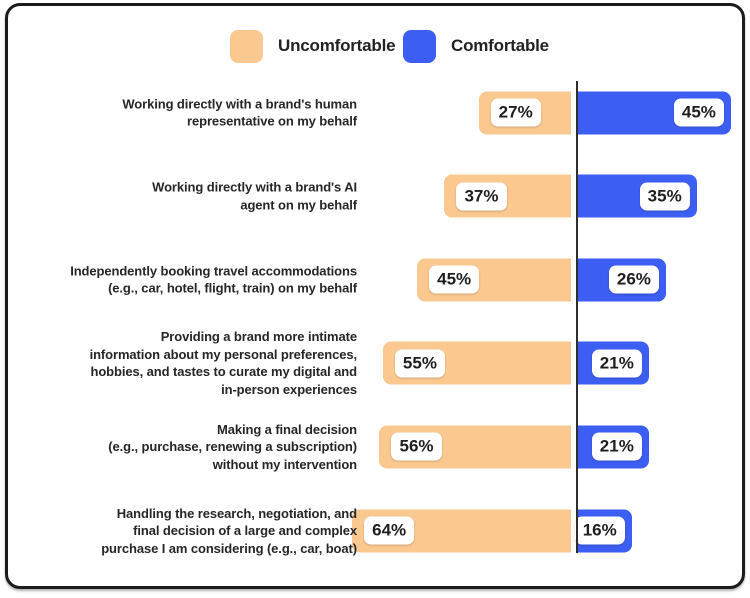 This screenshot has width=750, height=598. I want to click on uncomfortable-value: 37%, so click(481, 196).